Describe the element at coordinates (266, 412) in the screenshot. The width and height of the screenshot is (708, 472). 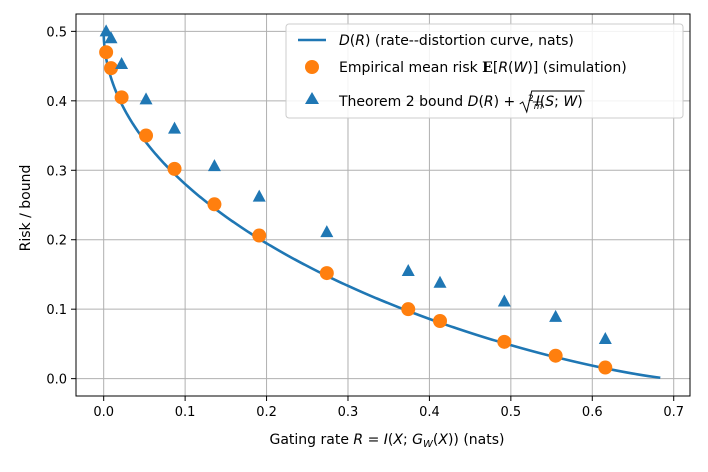
I see `x-tick-label: 0.2` at that location.